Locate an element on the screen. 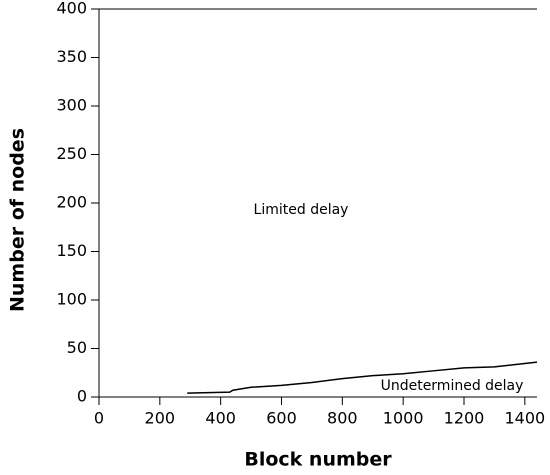 The image size is (550, 475). x-tick-label: 1200 is located at coordinates (464, 418).